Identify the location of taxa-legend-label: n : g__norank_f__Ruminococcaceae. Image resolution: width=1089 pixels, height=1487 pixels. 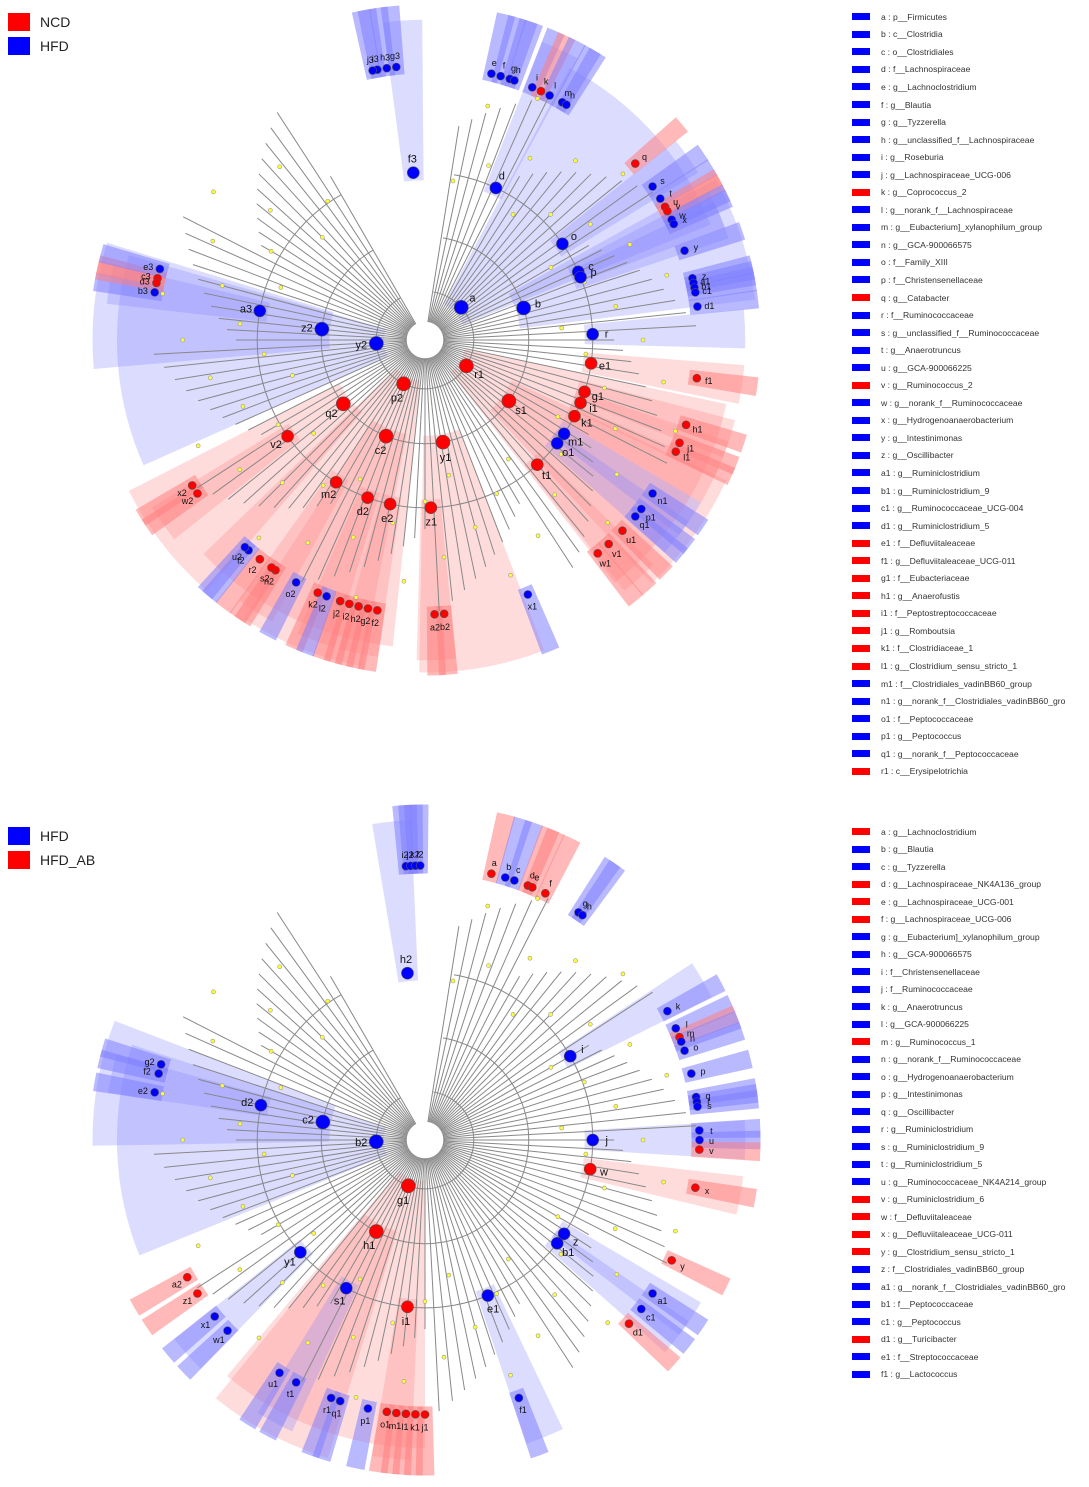
(951, 1059).